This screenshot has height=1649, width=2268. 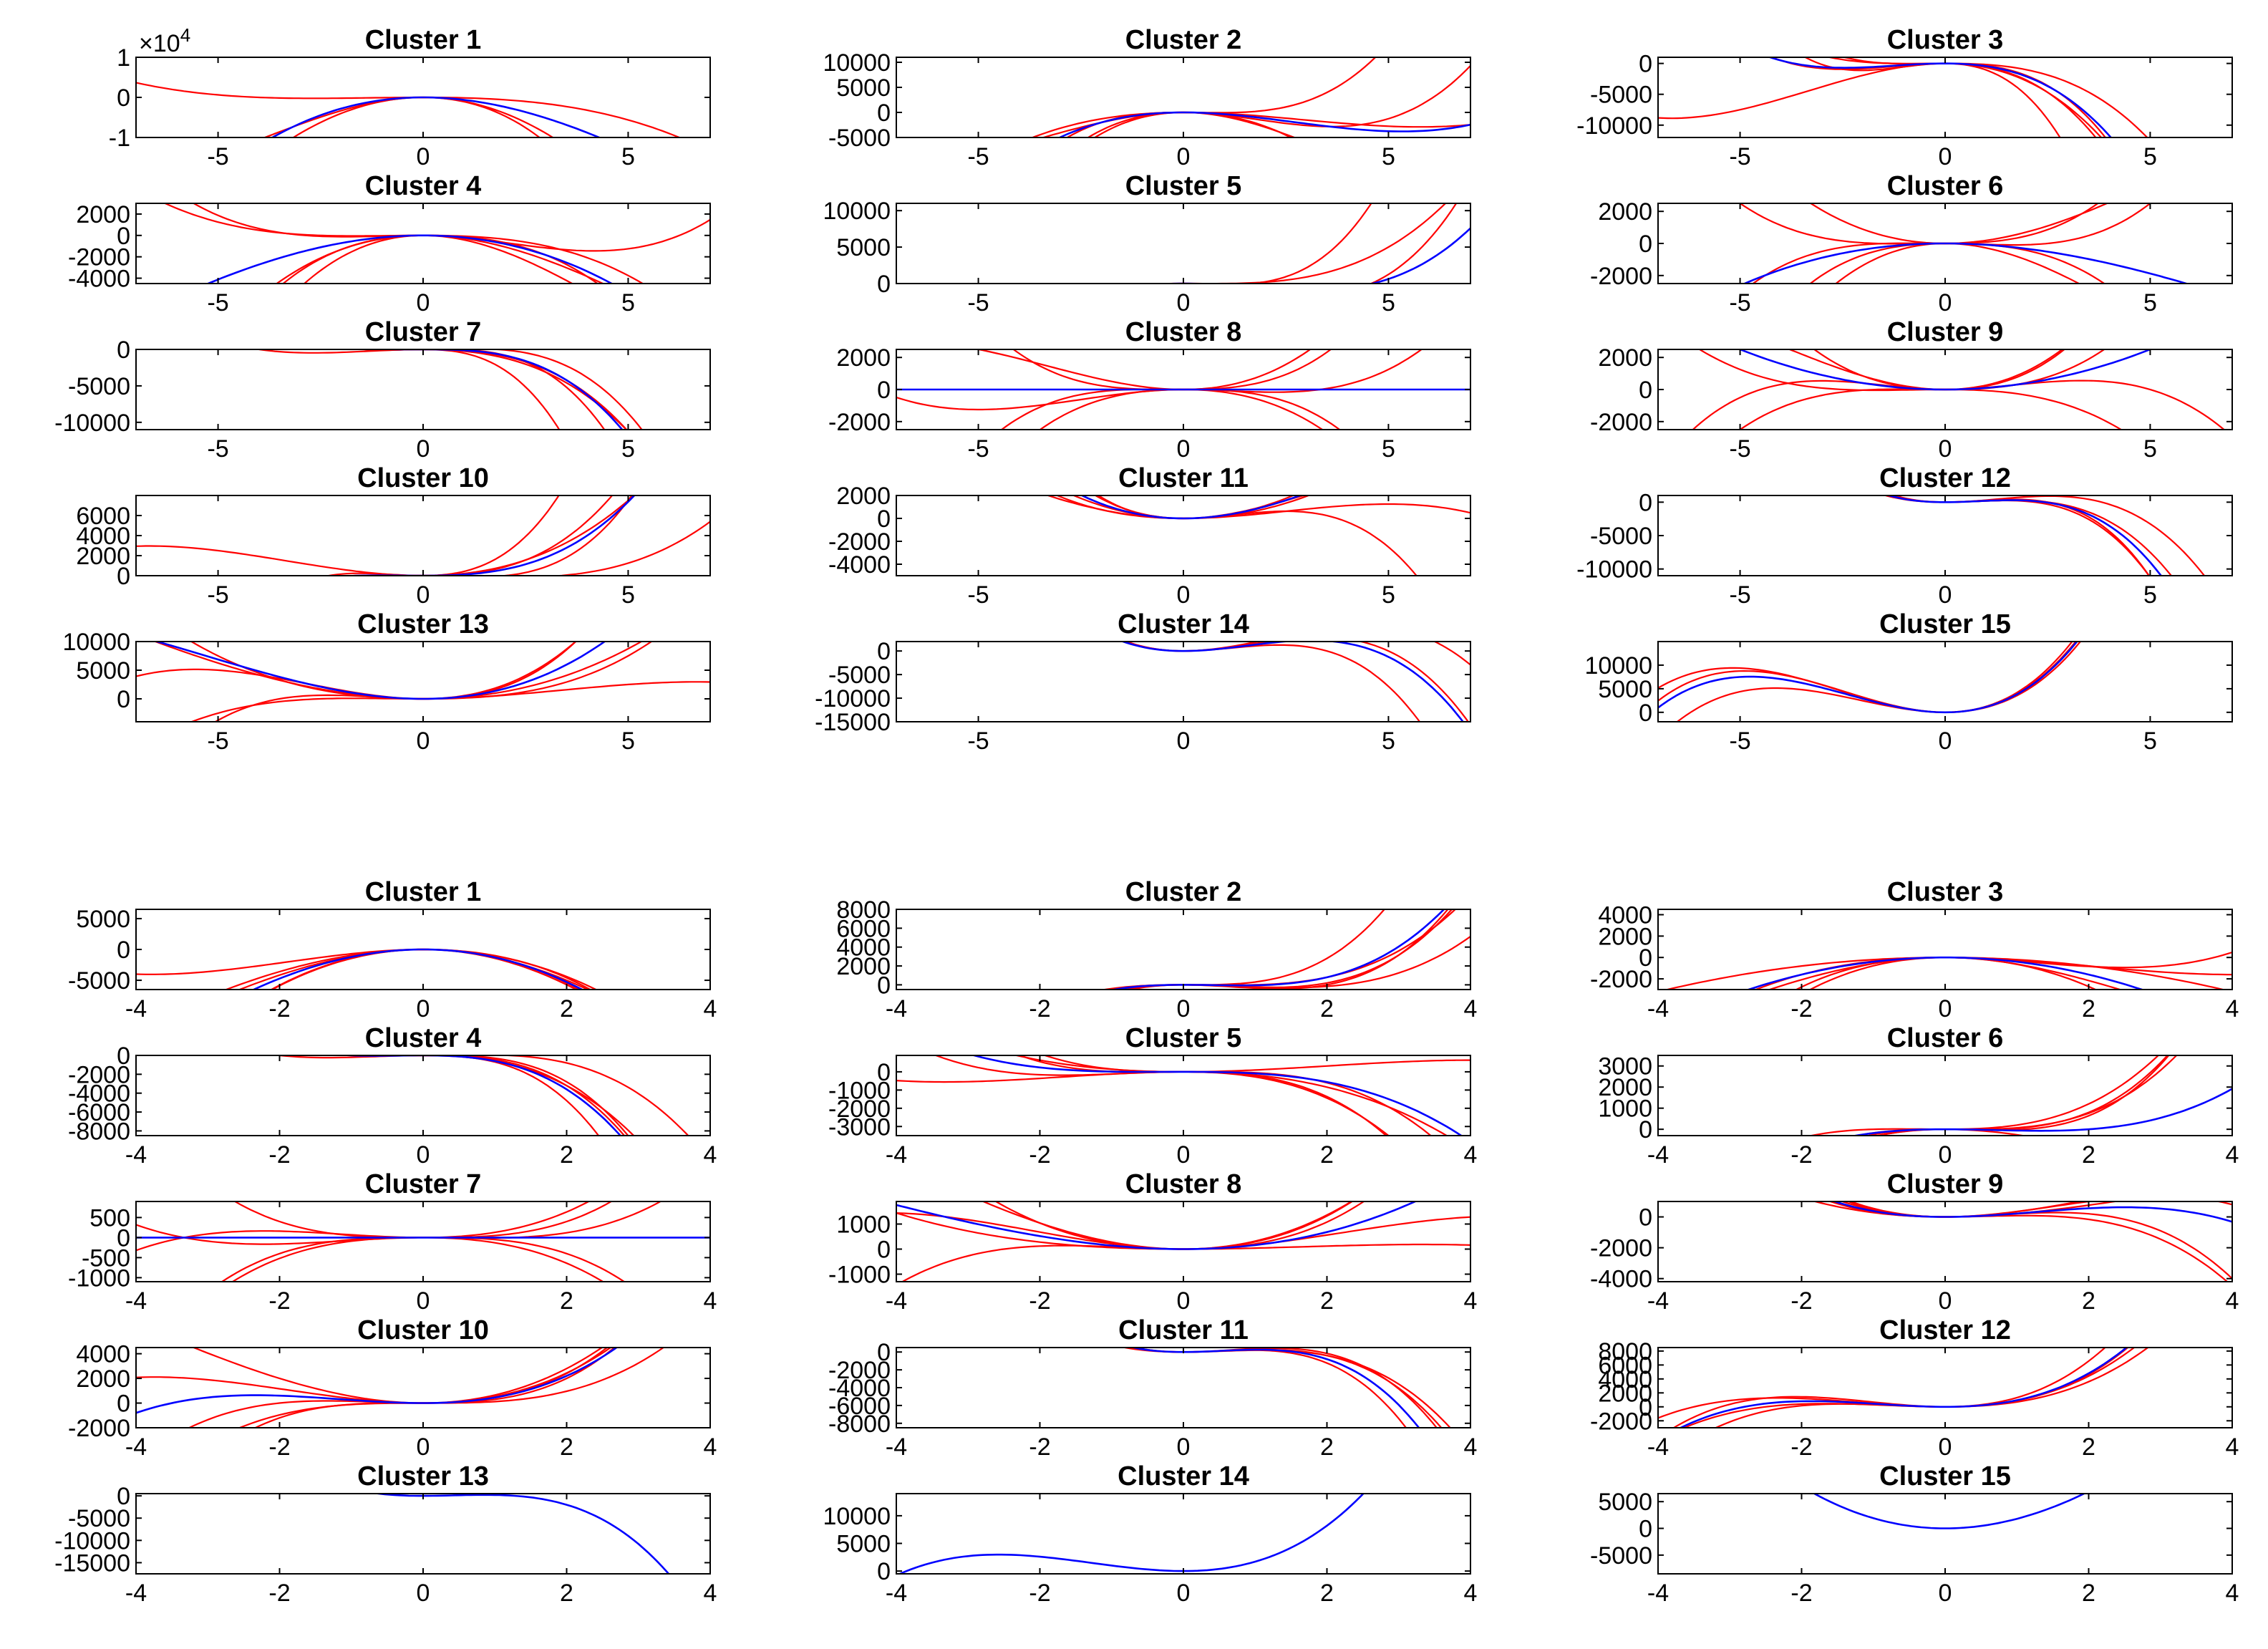 I want to click on subplot-title: Cluster 6, so click(x=1945, y=1038).